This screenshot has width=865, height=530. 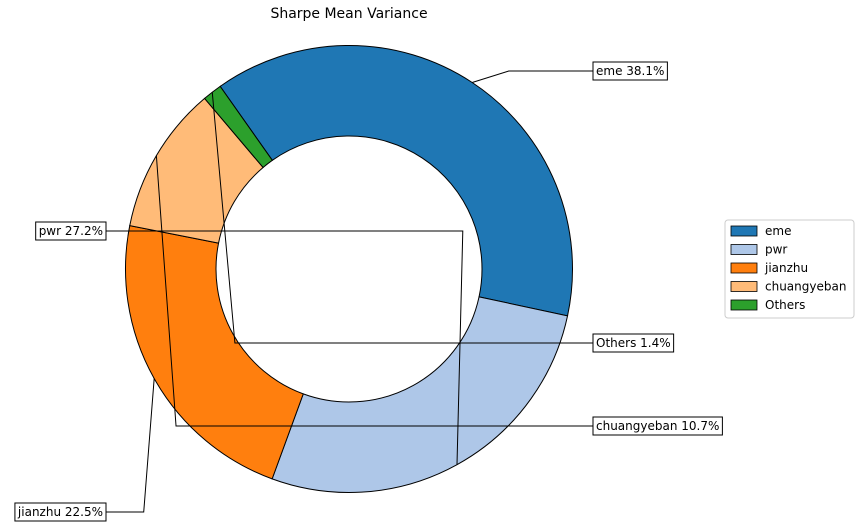 What do you see at coordinates (130, 445) in the screenshot?
I see `leader-line-jianzhu` at bounding box center [130, 445].